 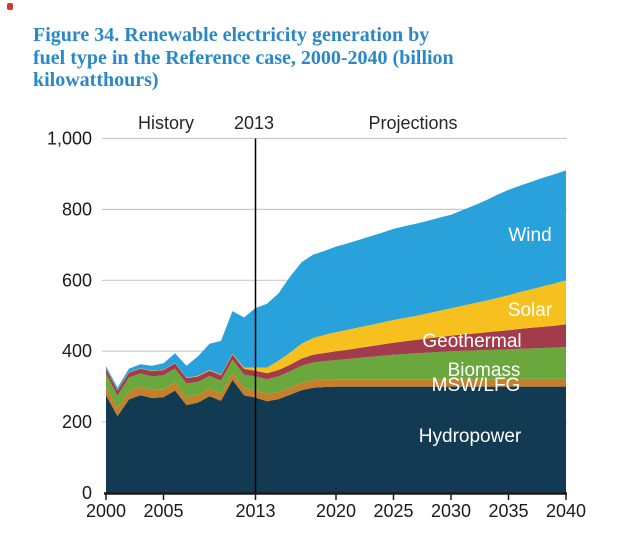 I want to click on wind-series-label: Wind, so click(x=530, y=235).